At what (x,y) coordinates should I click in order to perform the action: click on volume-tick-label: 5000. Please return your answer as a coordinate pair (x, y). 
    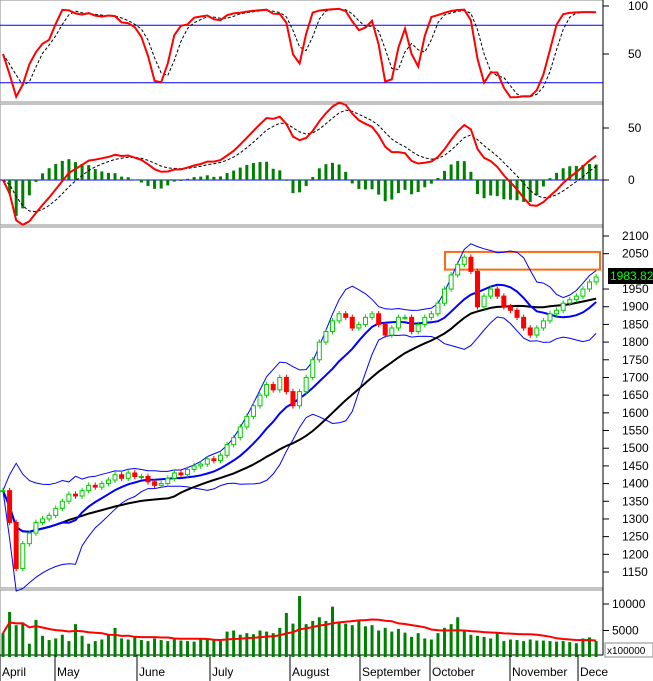
    Looking at the image, I should click on (625, 631).